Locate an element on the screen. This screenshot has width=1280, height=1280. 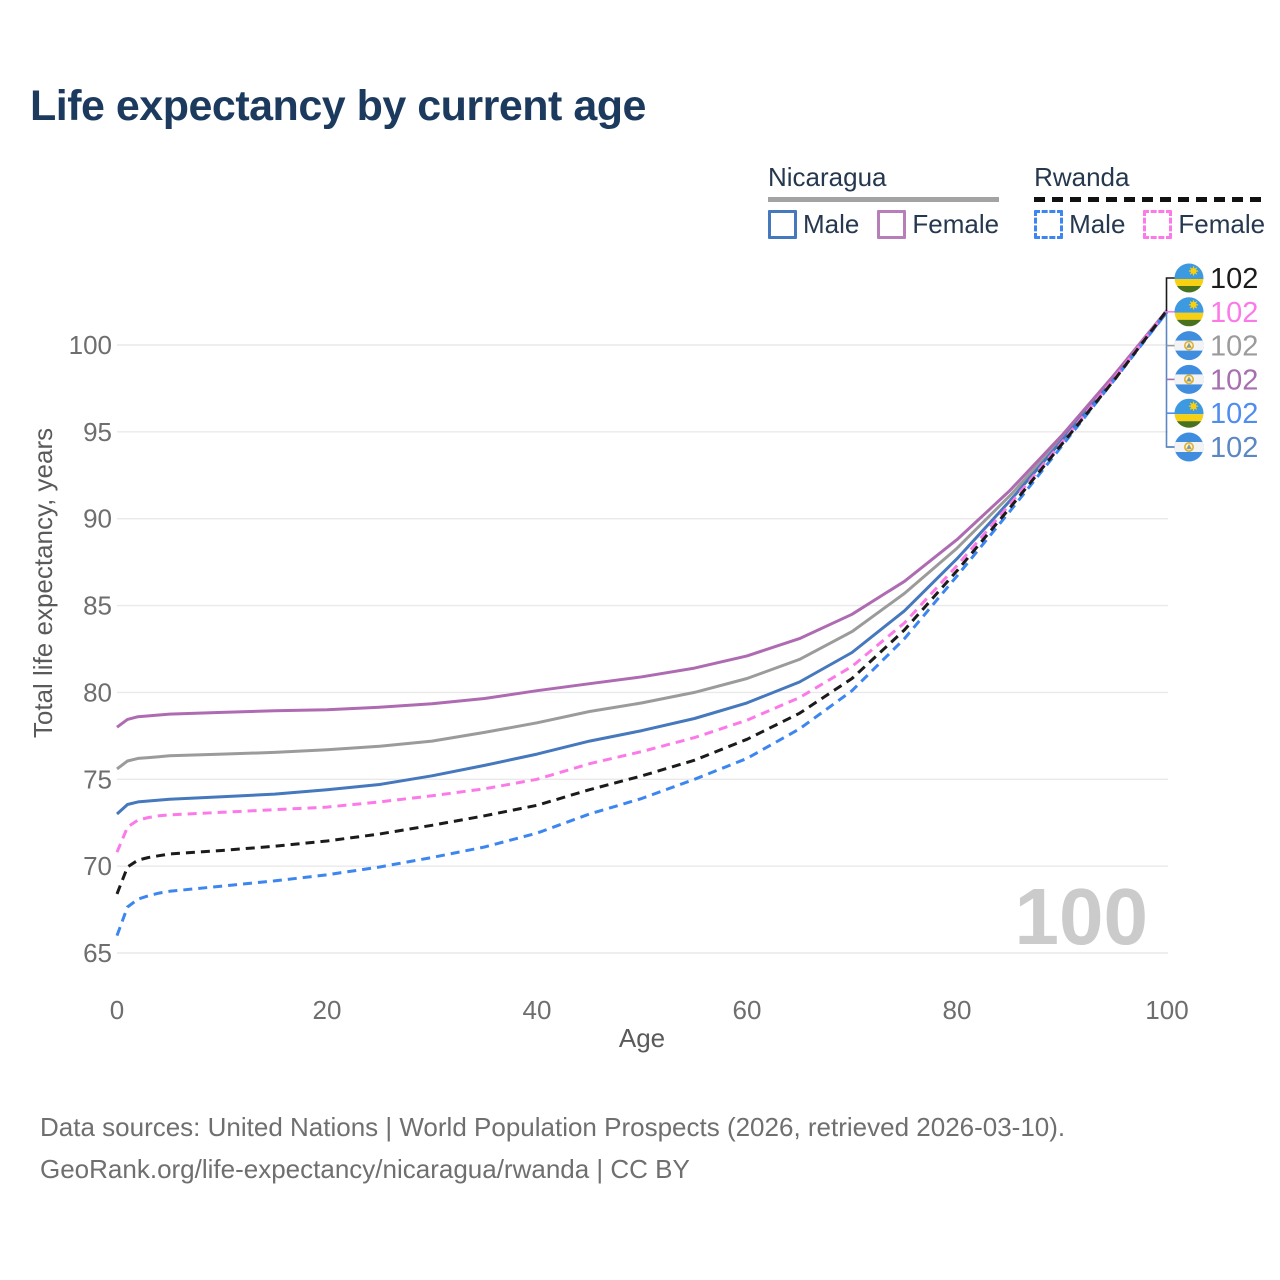
x-tick-label: 80 is located at coordinates (957, 1010).